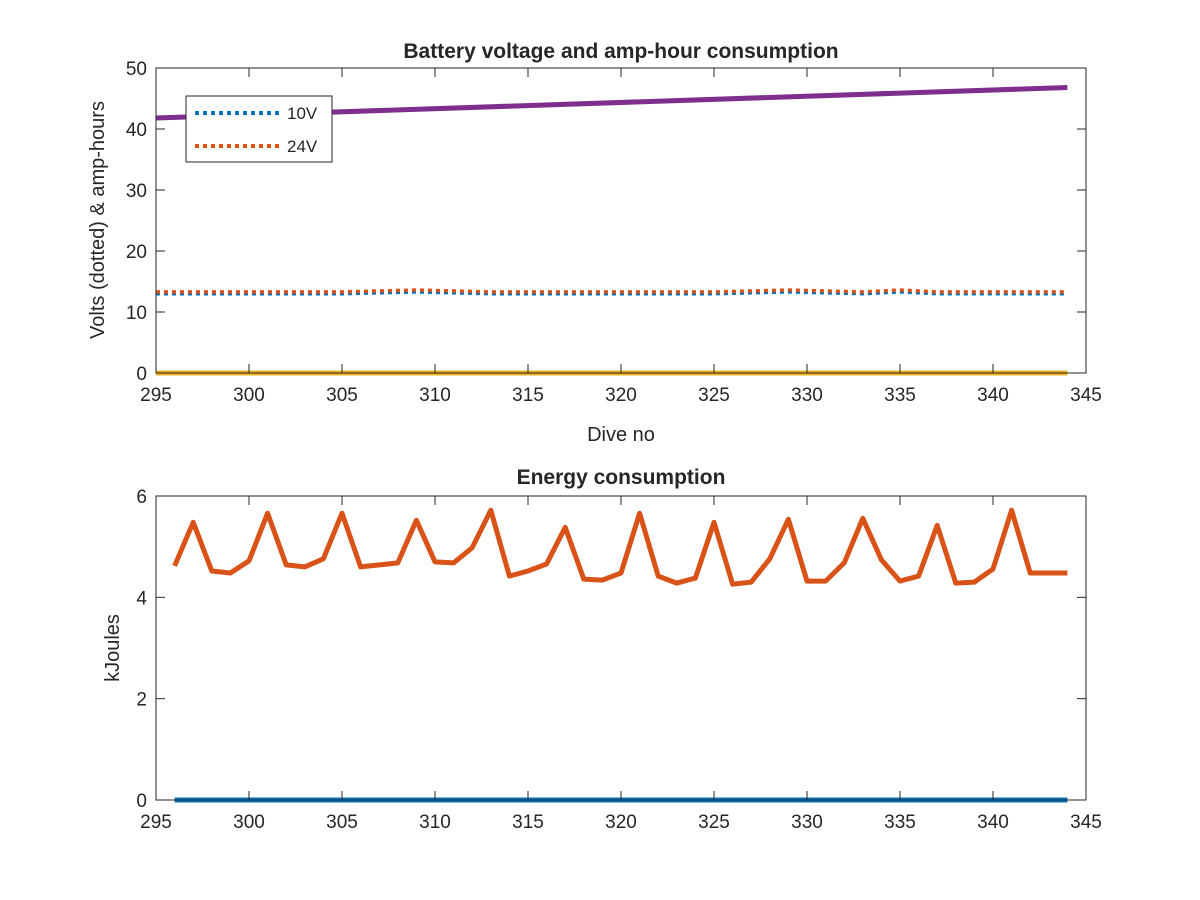  I want to click on y-tick-label: 4, so click(141, 598).